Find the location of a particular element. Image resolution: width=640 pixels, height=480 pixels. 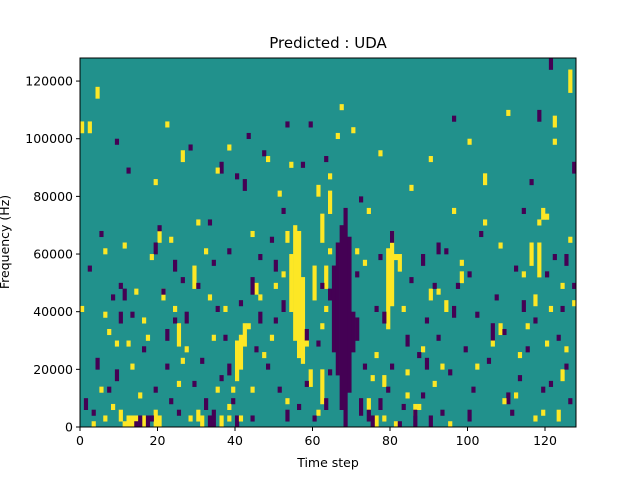

x-tick-label: 120 is located at coordinates (545, 440).